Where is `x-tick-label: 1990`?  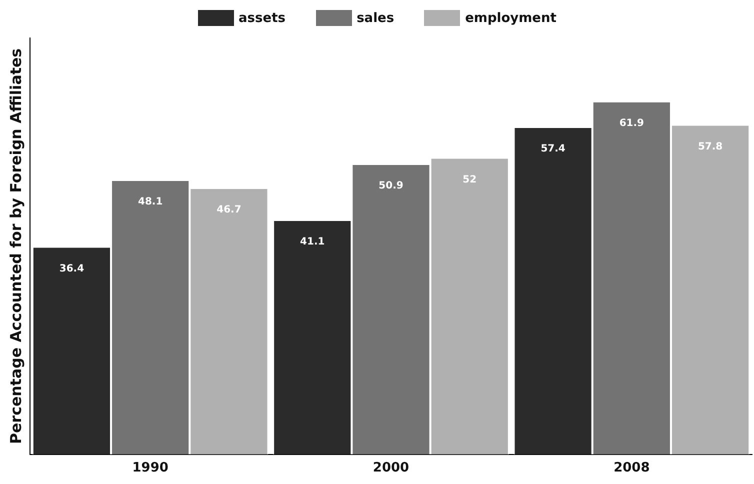
x-tick-label: 1990 is located at coordinates (150, 468).